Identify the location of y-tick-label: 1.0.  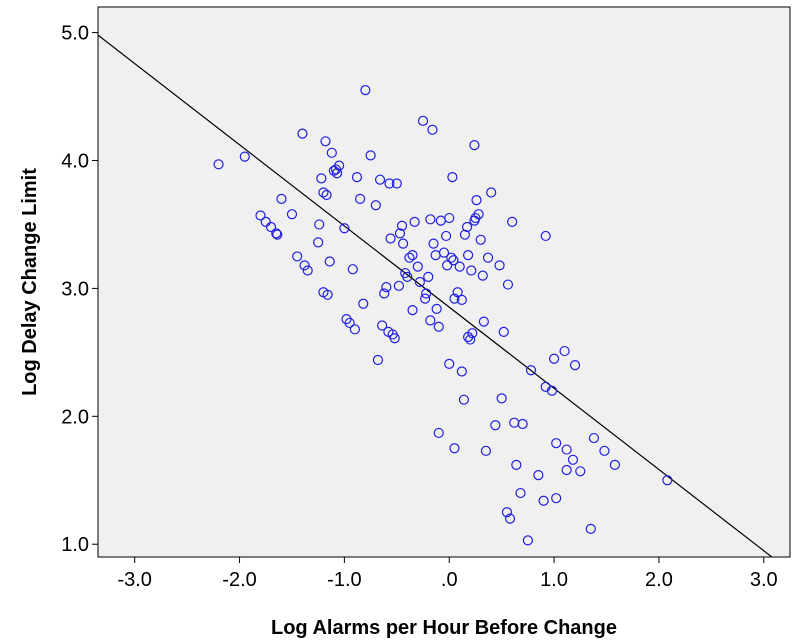
(75, 545).